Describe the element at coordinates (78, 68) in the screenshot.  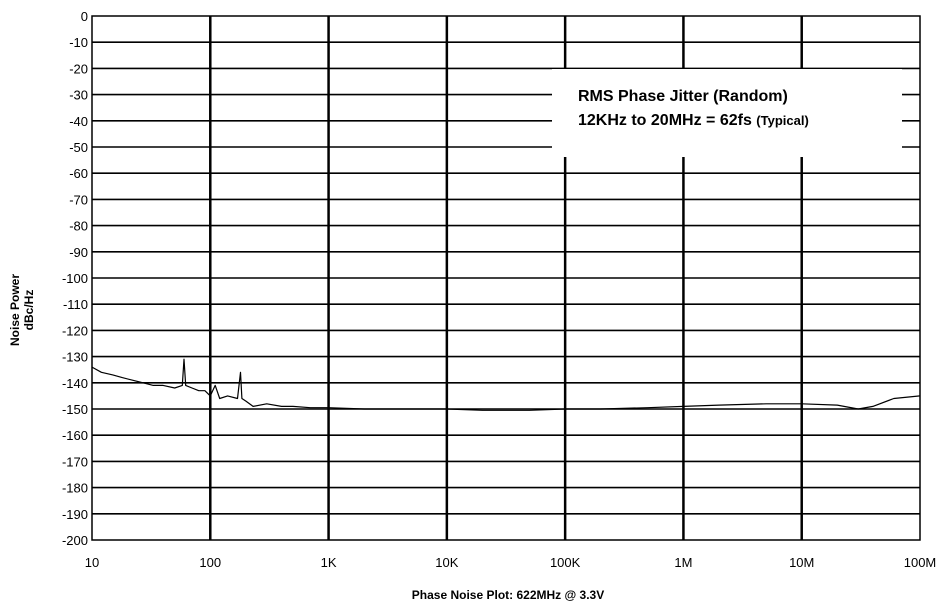
I see `y-tick-label: -20` at that location.